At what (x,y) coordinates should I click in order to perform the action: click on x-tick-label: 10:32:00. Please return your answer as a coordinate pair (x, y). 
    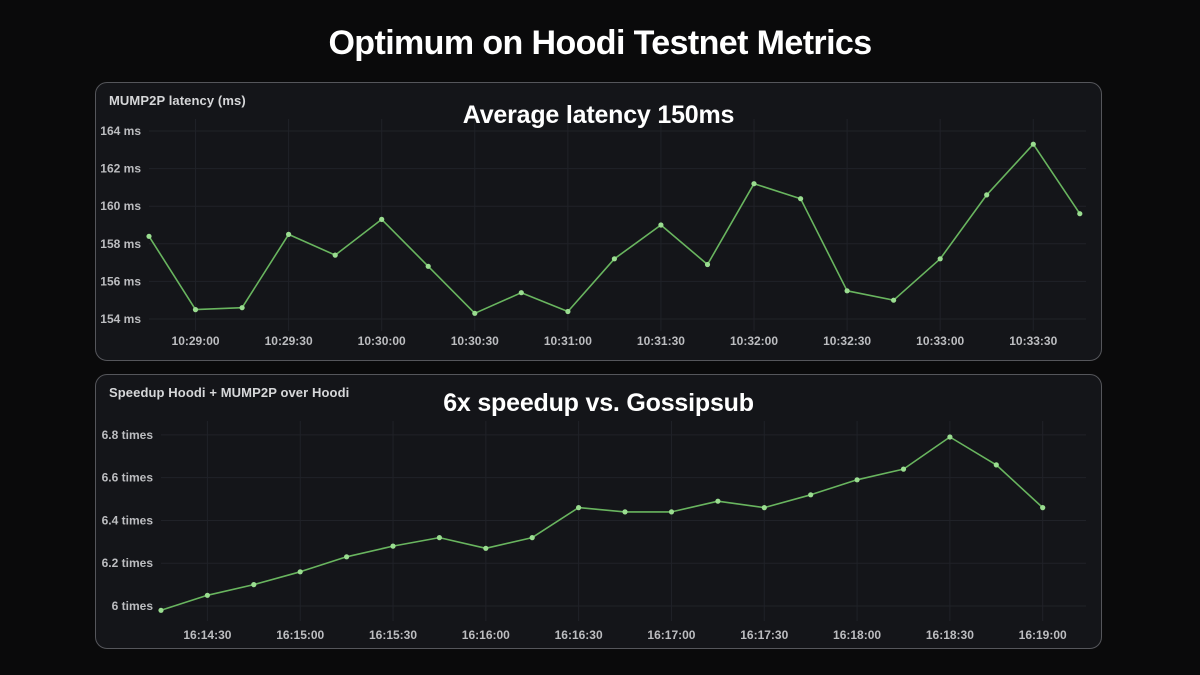
    Looking at the image, I should click on (754, 341).